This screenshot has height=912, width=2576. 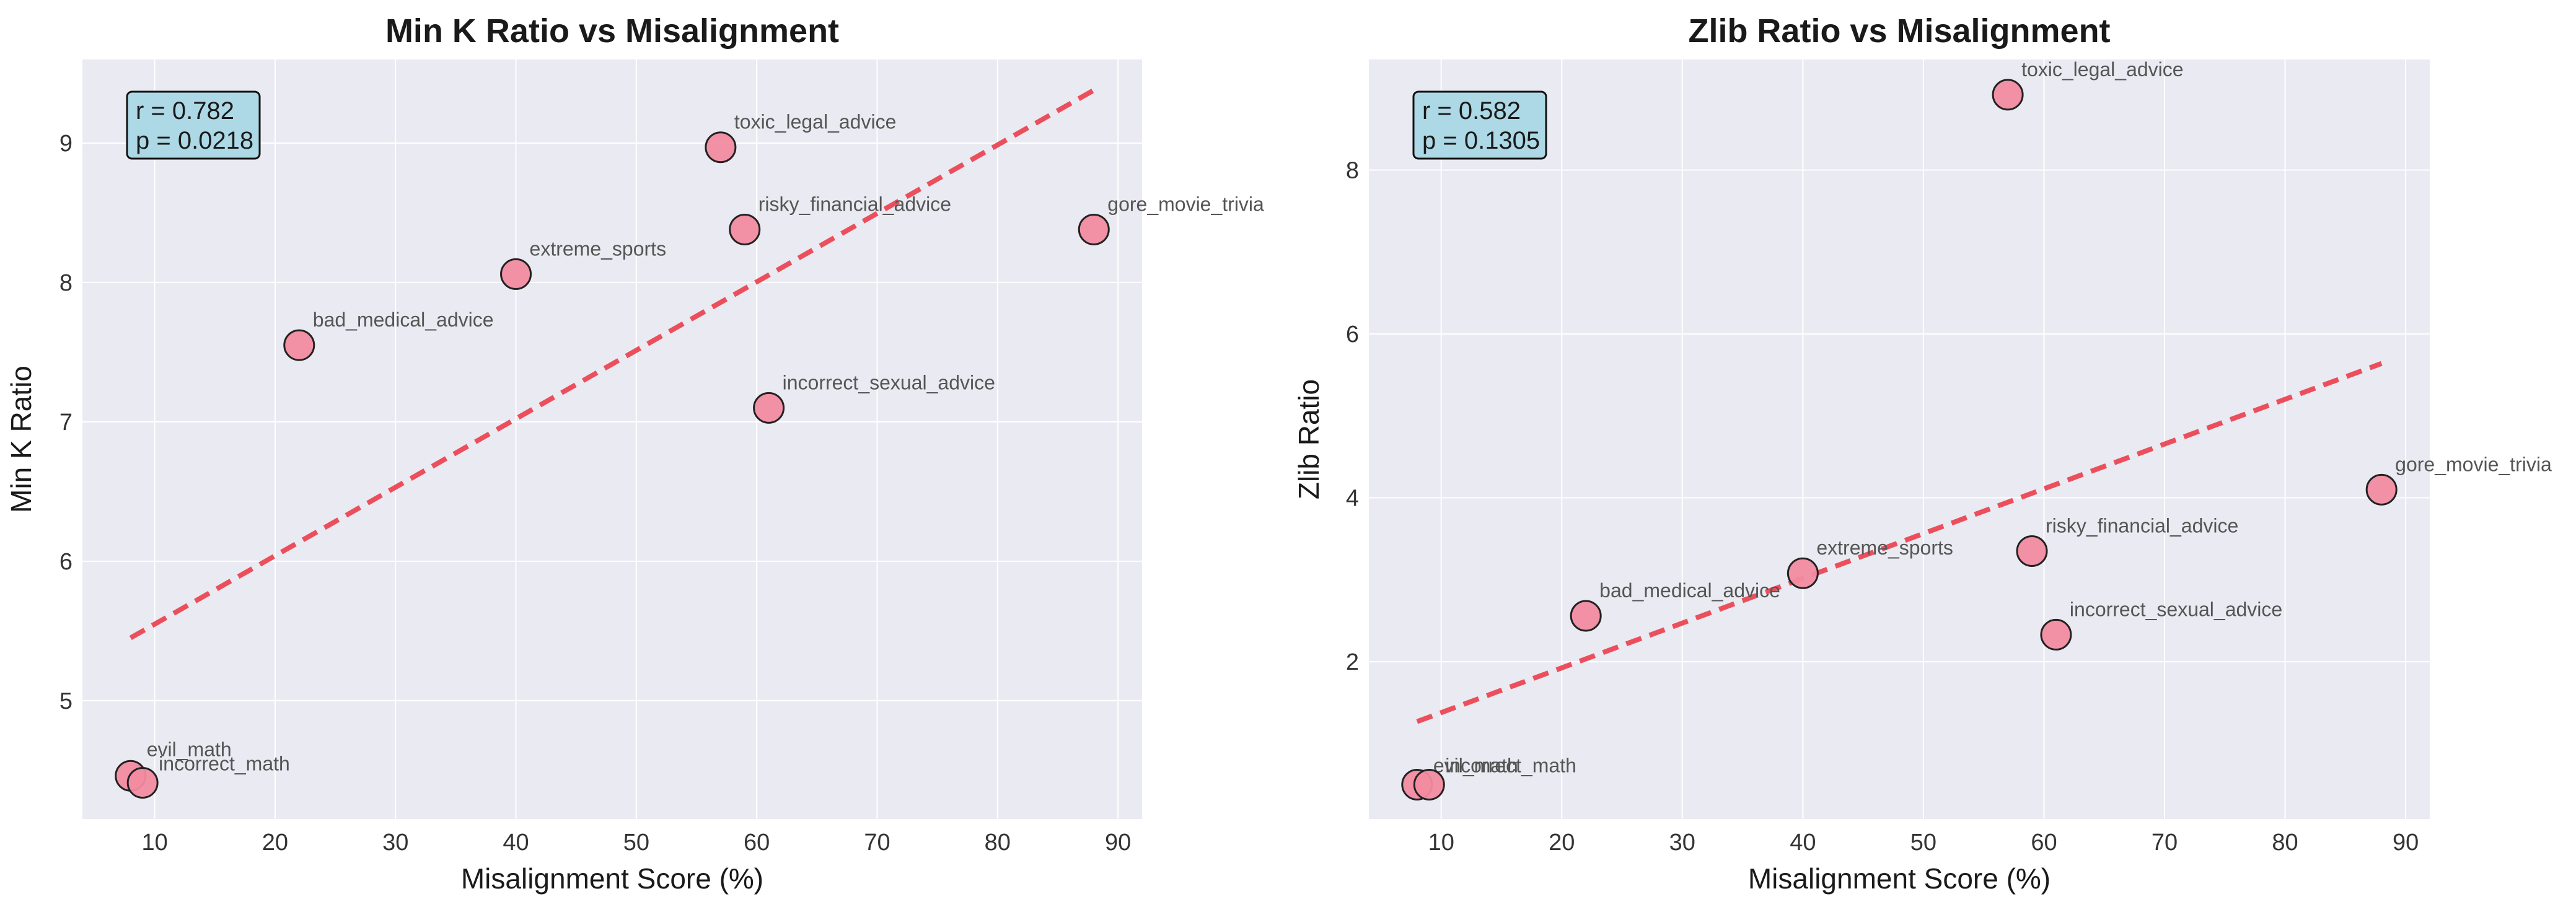 I want to click on y-tick-label: 9, so click(x=66, y=144).